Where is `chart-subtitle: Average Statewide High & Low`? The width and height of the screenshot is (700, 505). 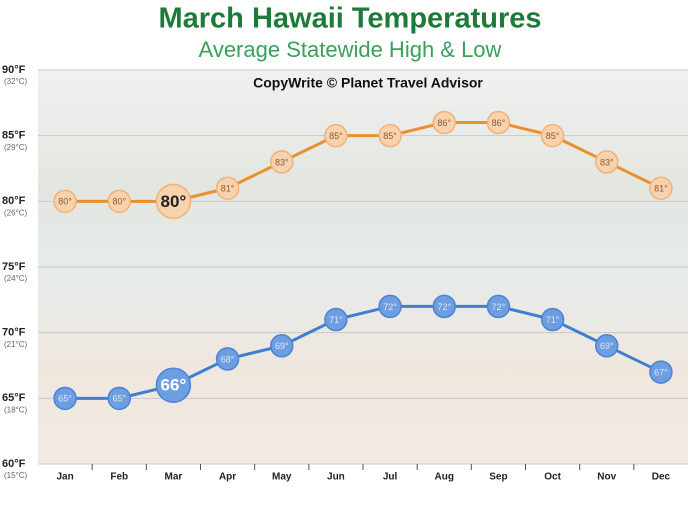 chart-subtitle: Average Statewide High & Low is located at coordinates (350, 49).